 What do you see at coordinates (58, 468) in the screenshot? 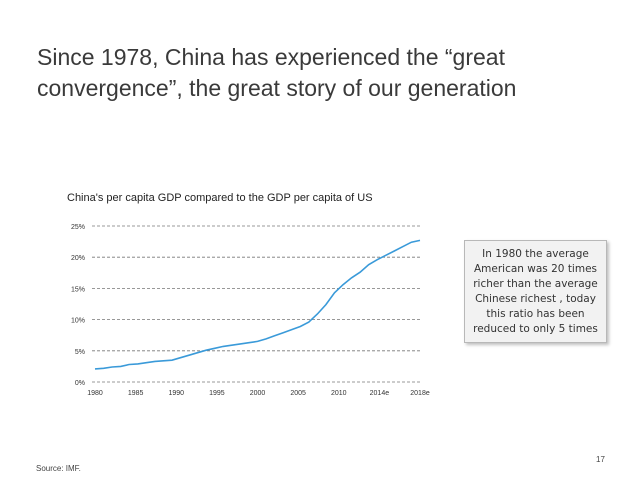
I see `source-note: Source: IMF.` at bounding box center [58, 468].